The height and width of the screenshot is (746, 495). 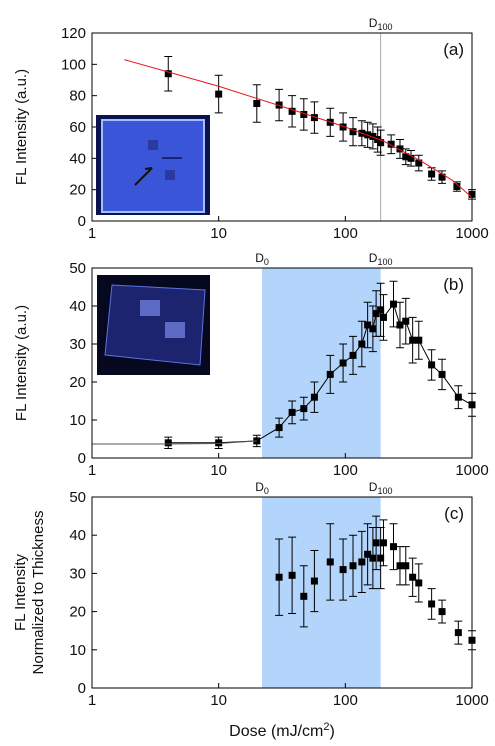 What do you see at coordinates (454, 513) in the screenshot?
I see `panel-label: (c)` at bounding box center [454, 513].